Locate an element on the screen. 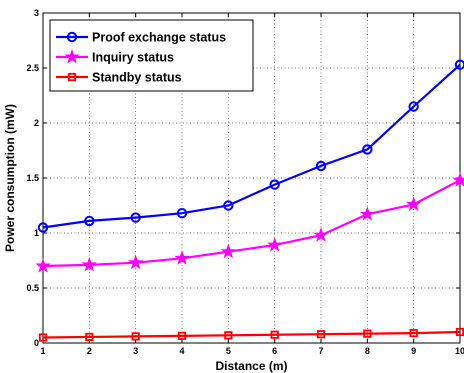  x-axis-label: Distance (m) is located at coordinates (251, 366).